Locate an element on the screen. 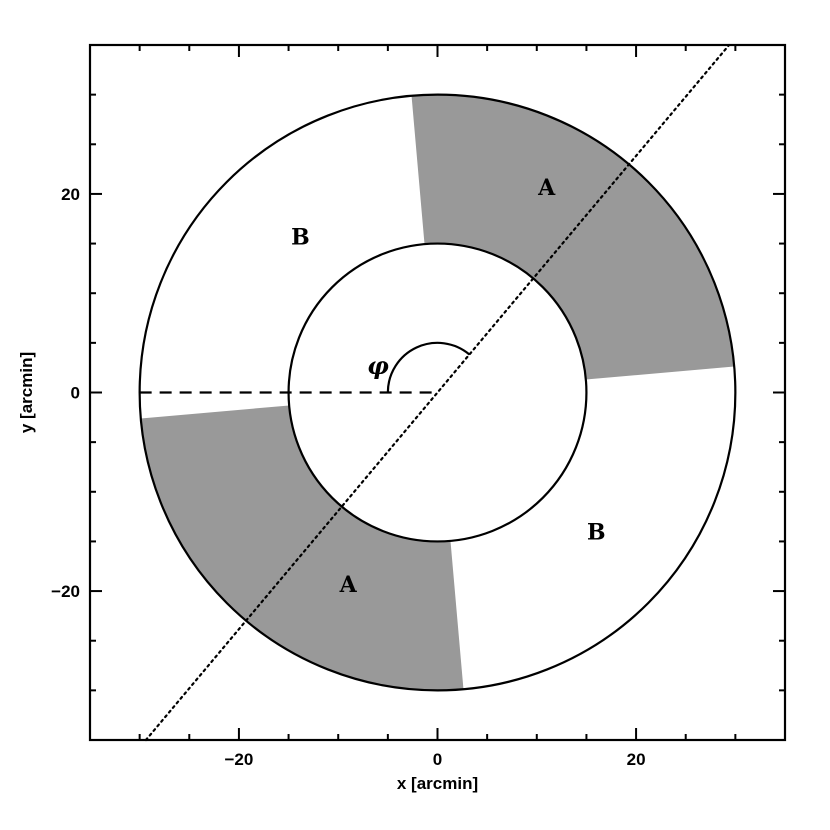 This screenshot has height=830, width=830. angle-arc is located at coordinates (428, 367).